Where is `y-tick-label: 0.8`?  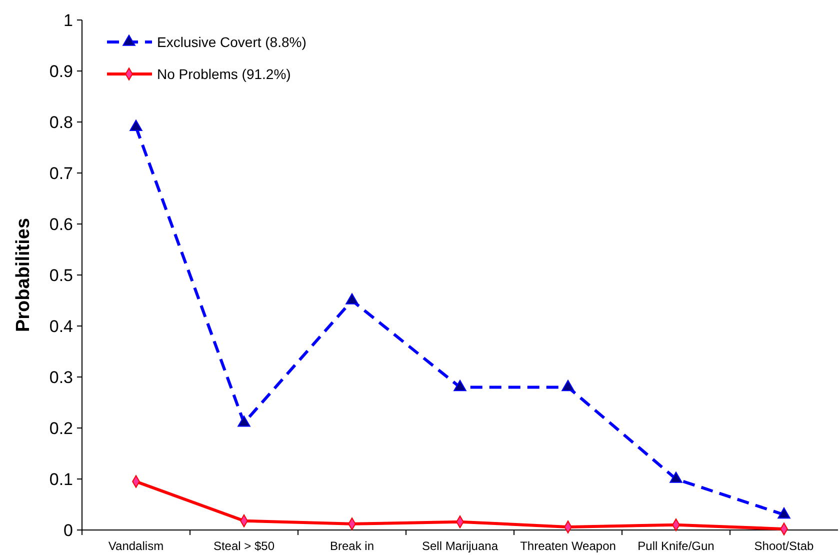
y-tick-label: 0.8 is located at coordinates (61, 122).